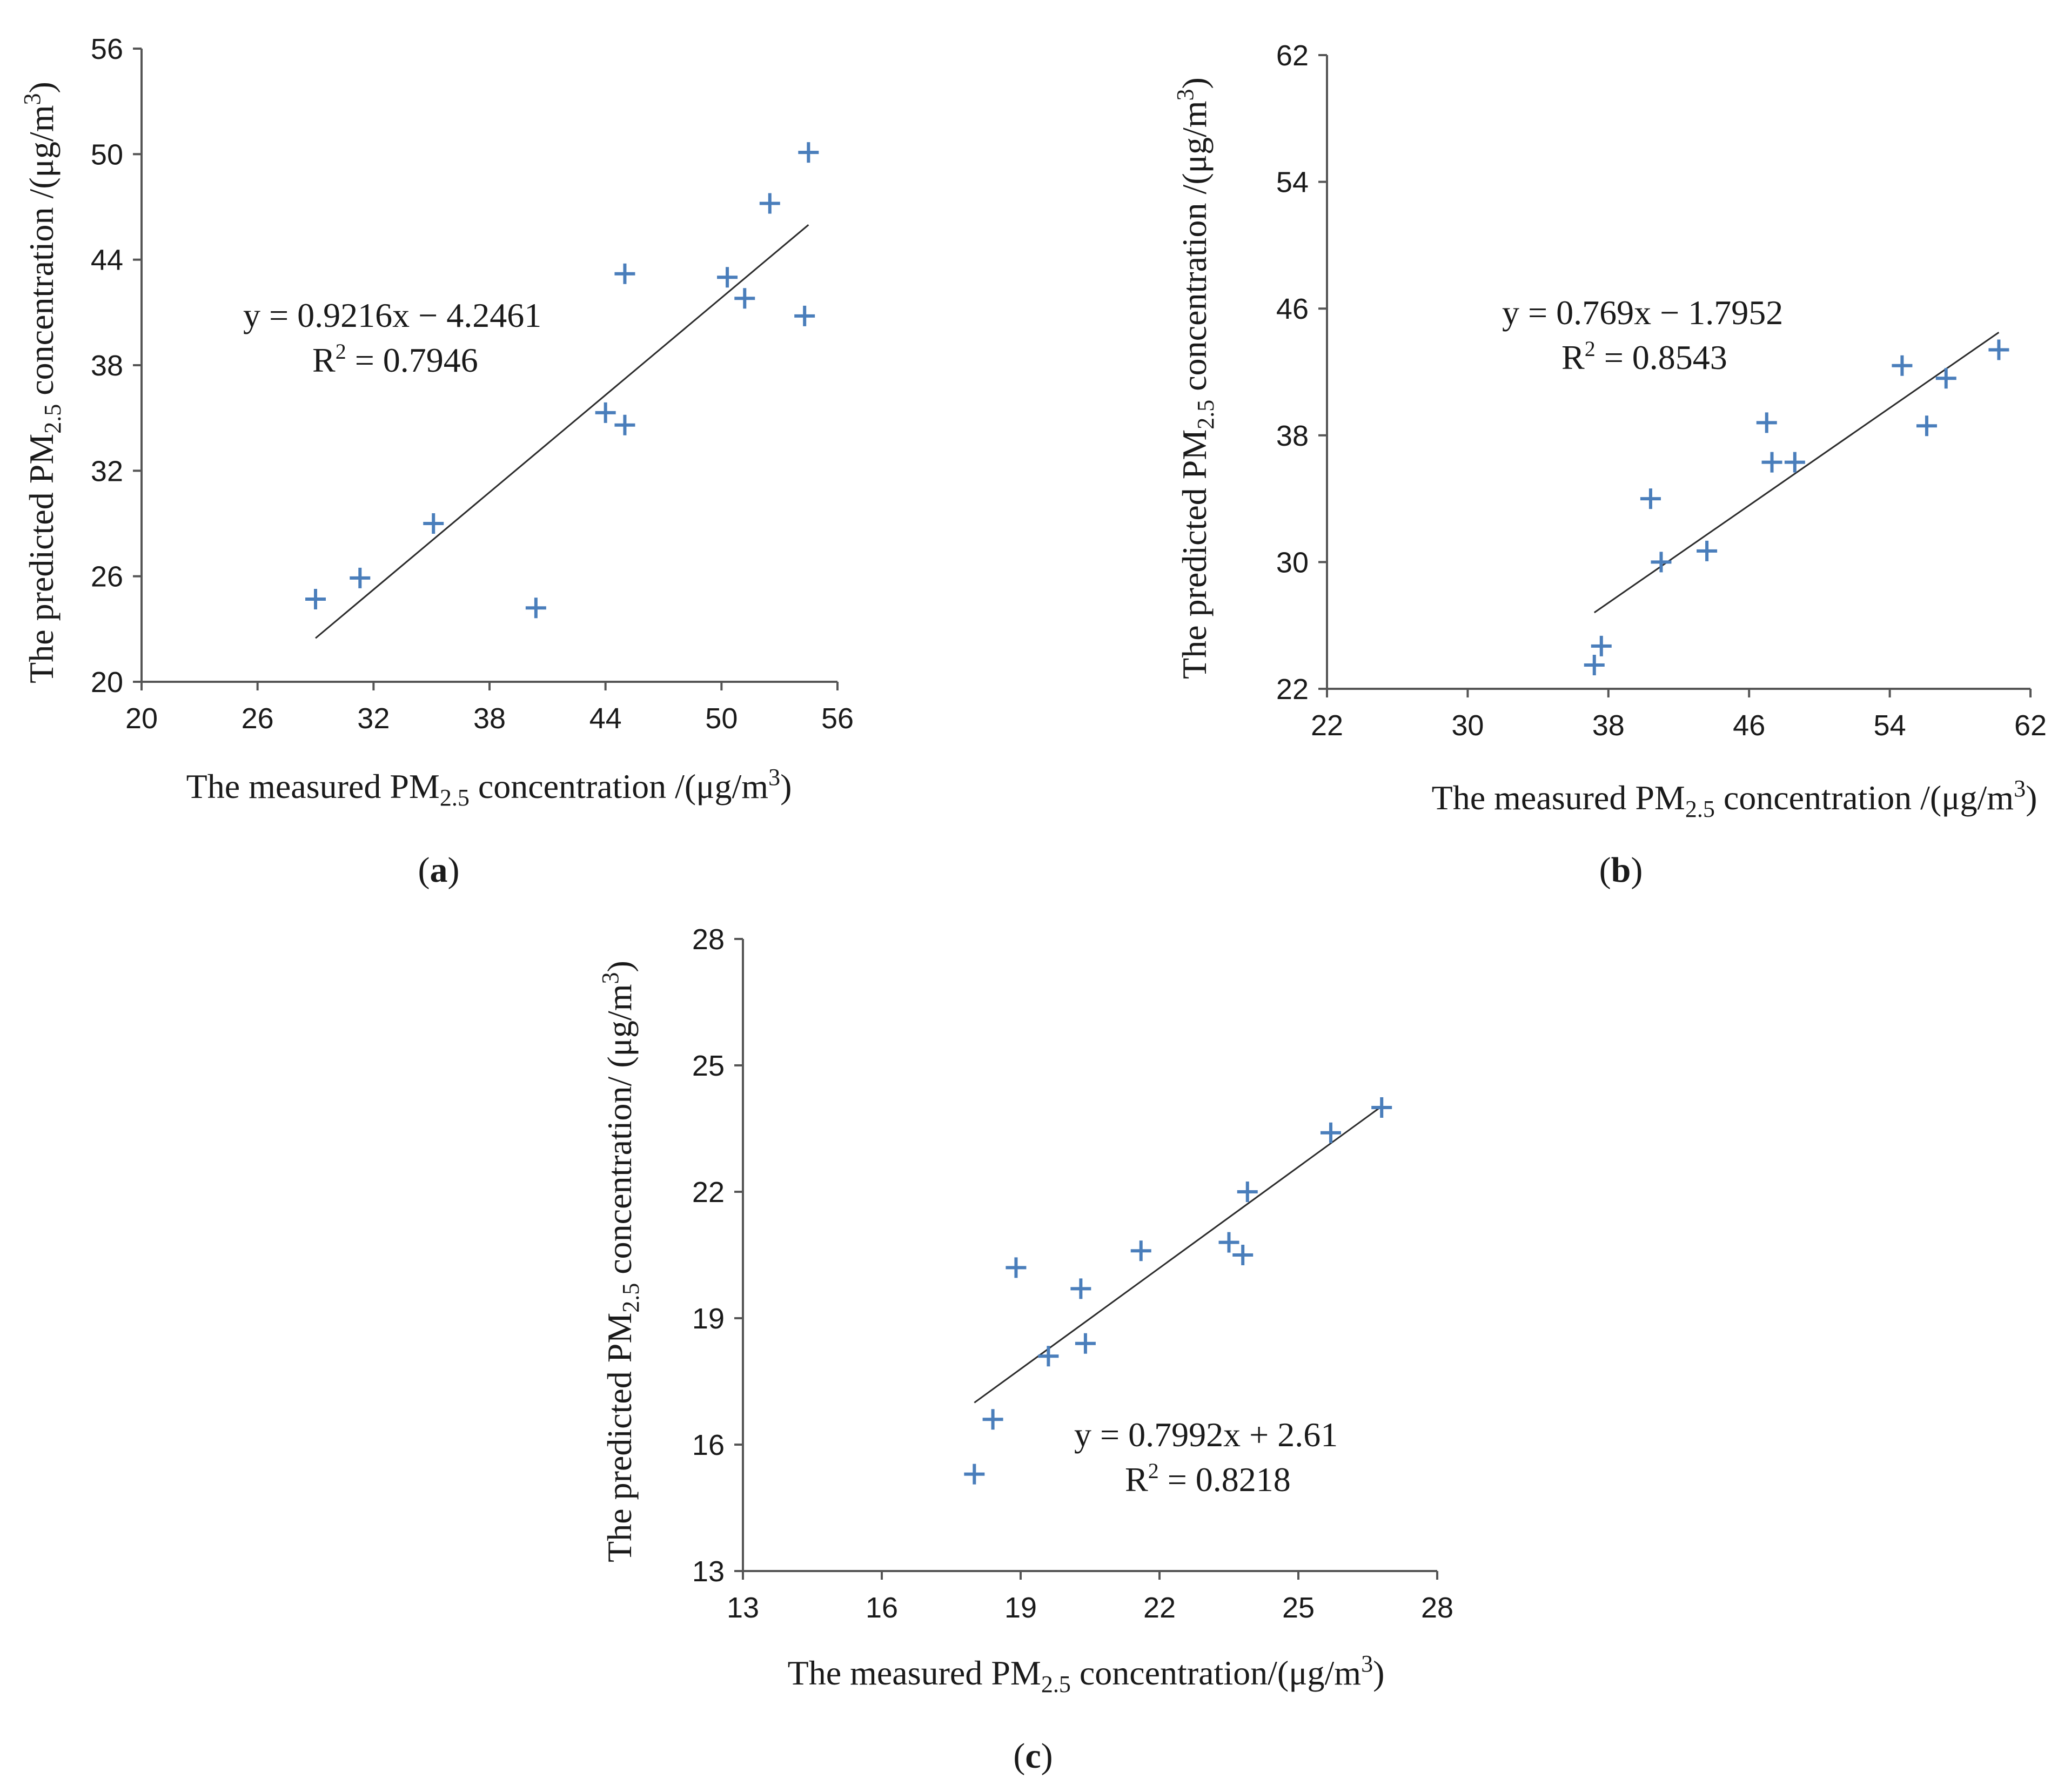  What do you see at coordinates (32, 99) in the screenshot?
I see `y-title-sup-a: 3` at bounding box center [32, 99].